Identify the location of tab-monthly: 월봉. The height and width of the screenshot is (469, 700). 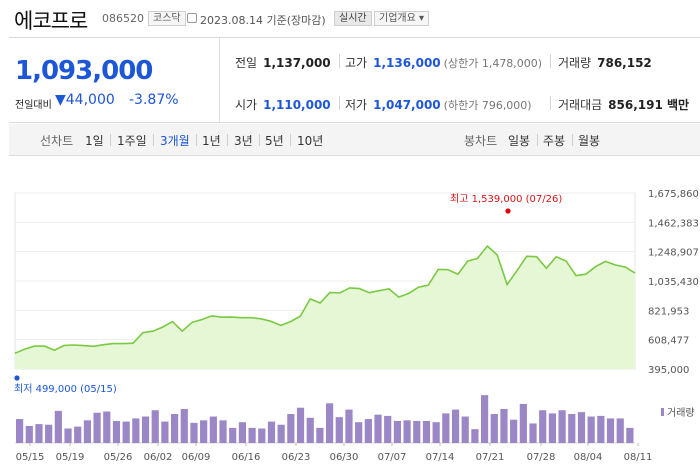
(589, 141).